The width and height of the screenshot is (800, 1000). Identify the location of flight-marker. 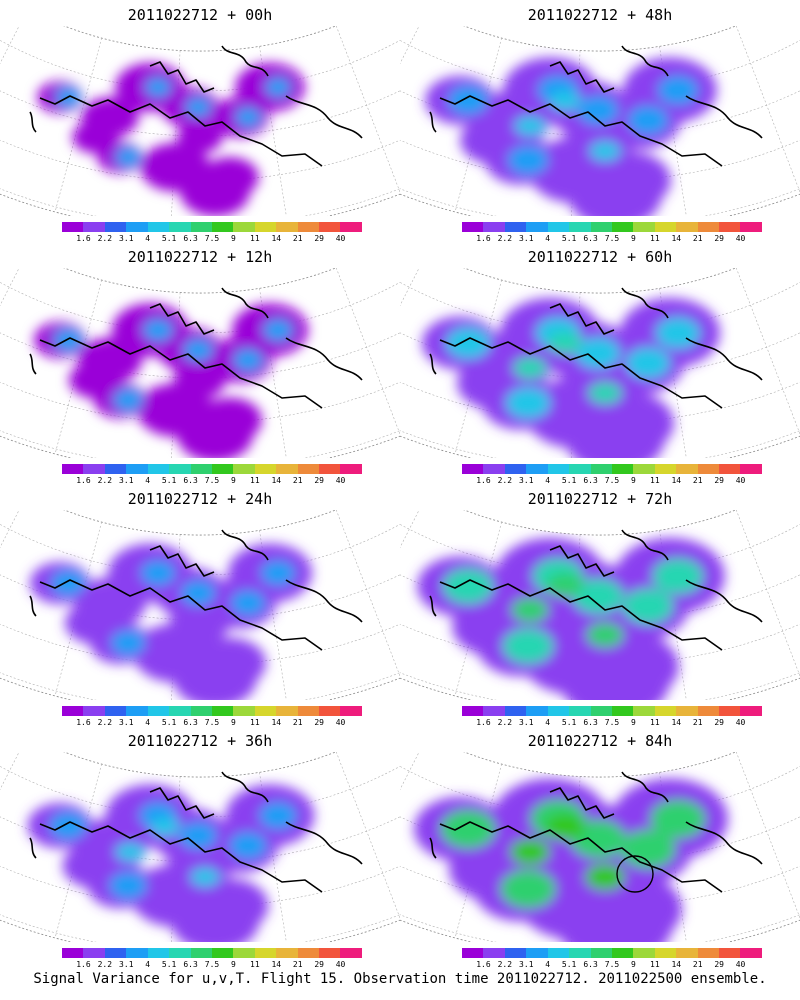
(635, 874).